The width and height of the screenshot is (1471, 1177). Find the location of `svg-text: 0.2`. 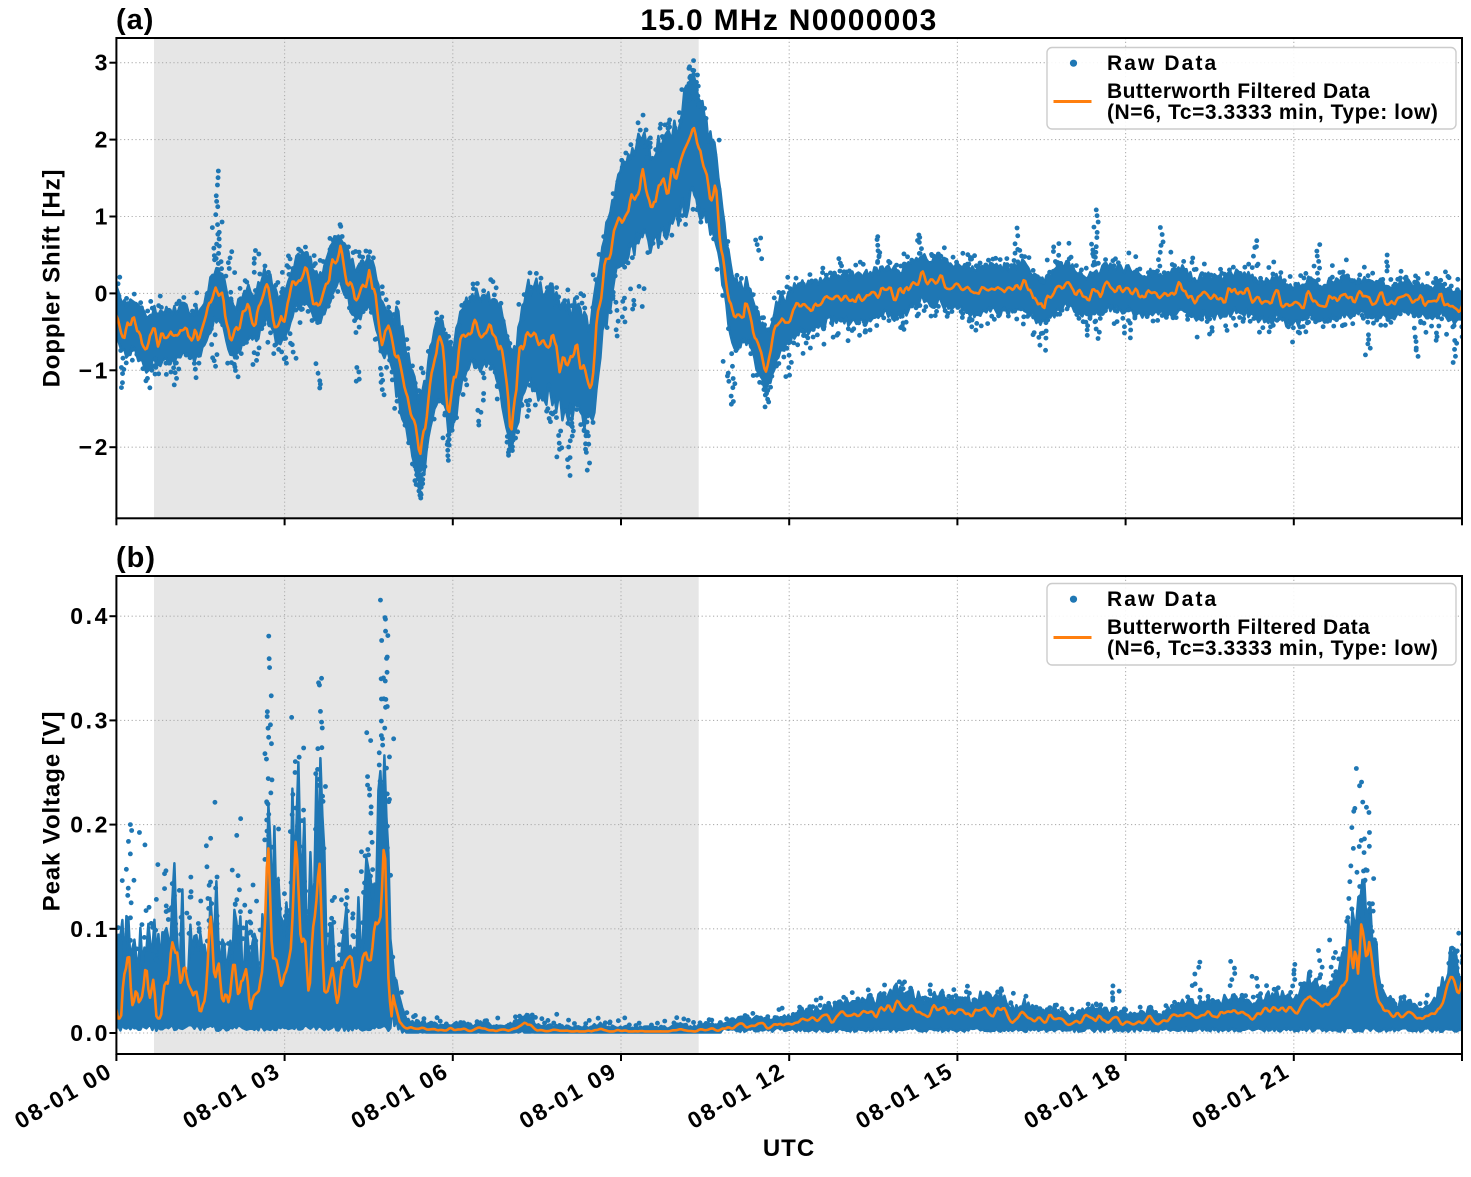

svg-text: 0.2 is located at coordinates (90, 825).